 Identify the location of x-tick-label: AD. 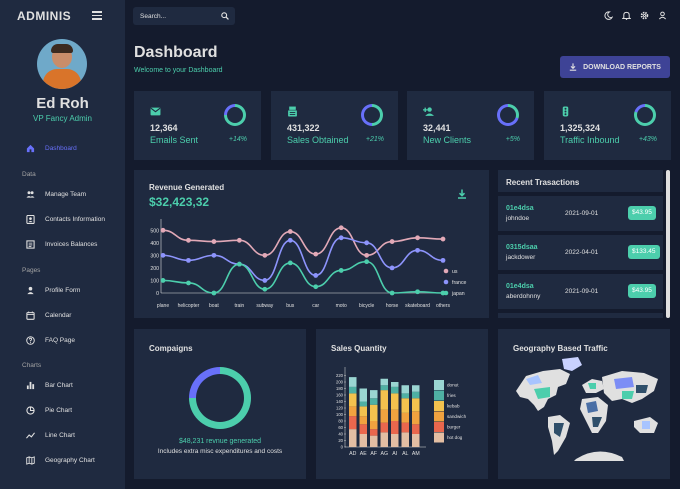
(352, 454).